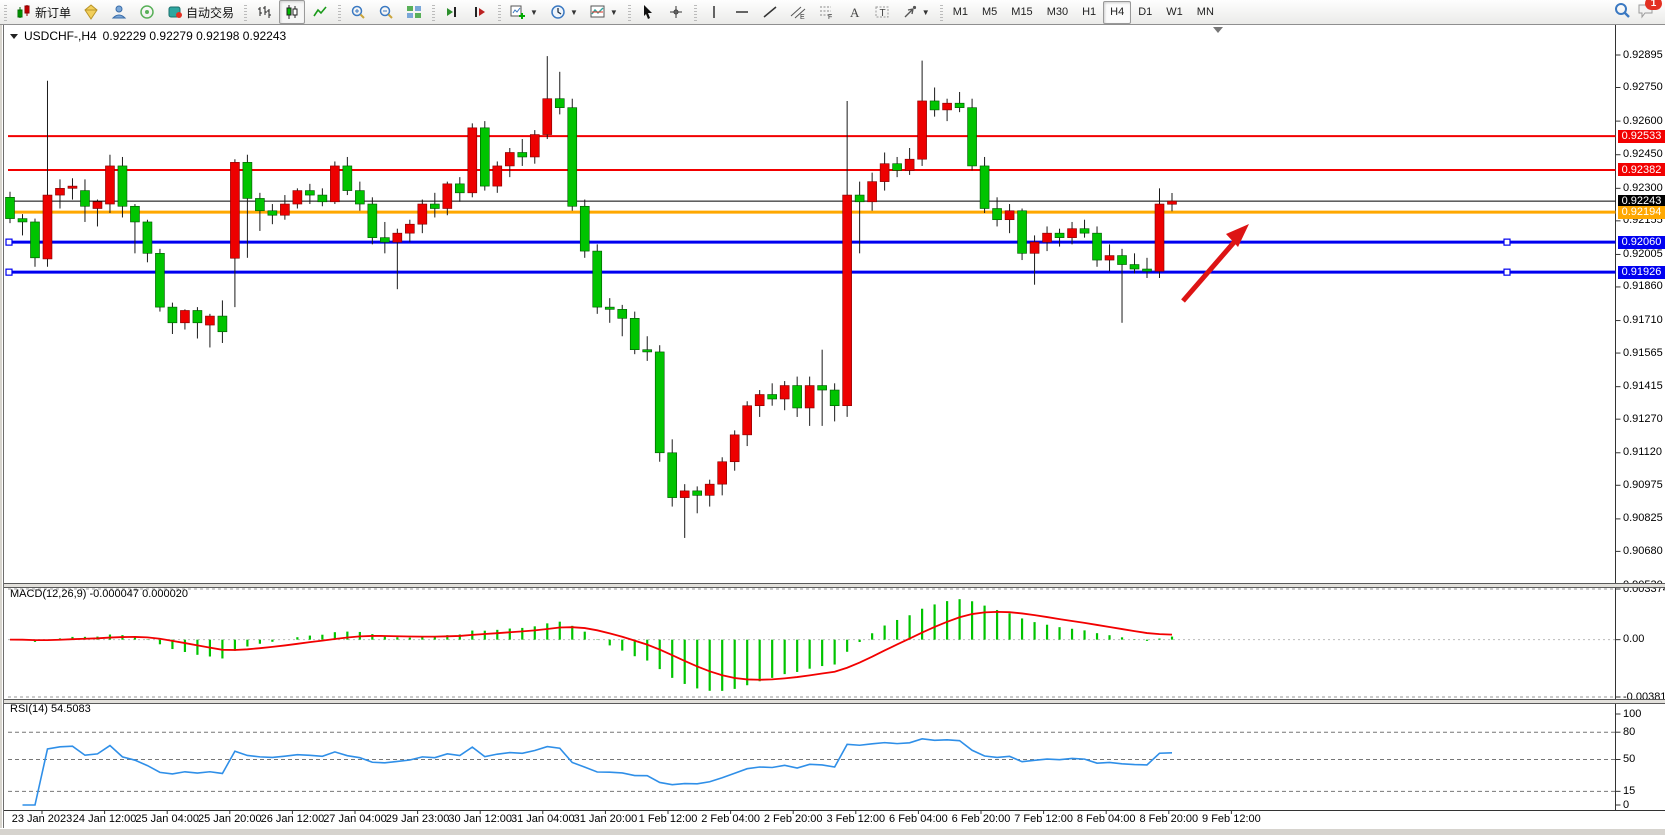  What do you see at coordinates (1218, 30) in the screenshot?
I see `scroll-to-end-marker` at bounding box center [1218, 30].